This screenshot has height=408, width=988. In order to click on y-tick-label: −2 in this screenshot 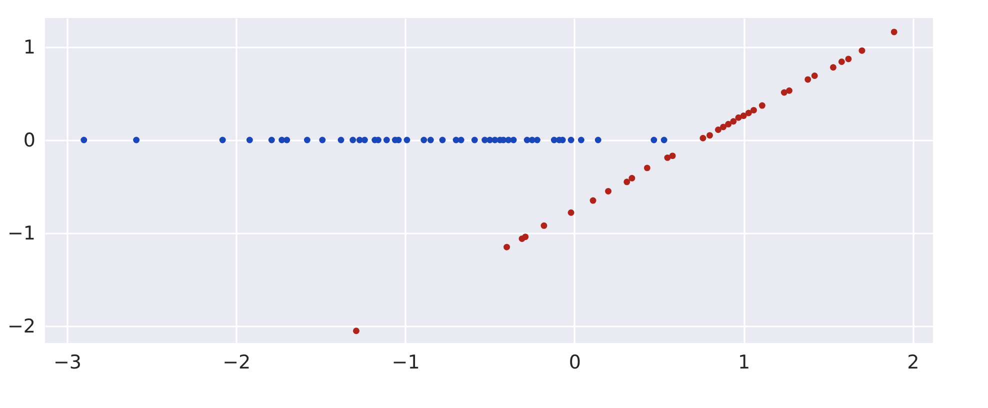, I will do `click(21, 327)`.